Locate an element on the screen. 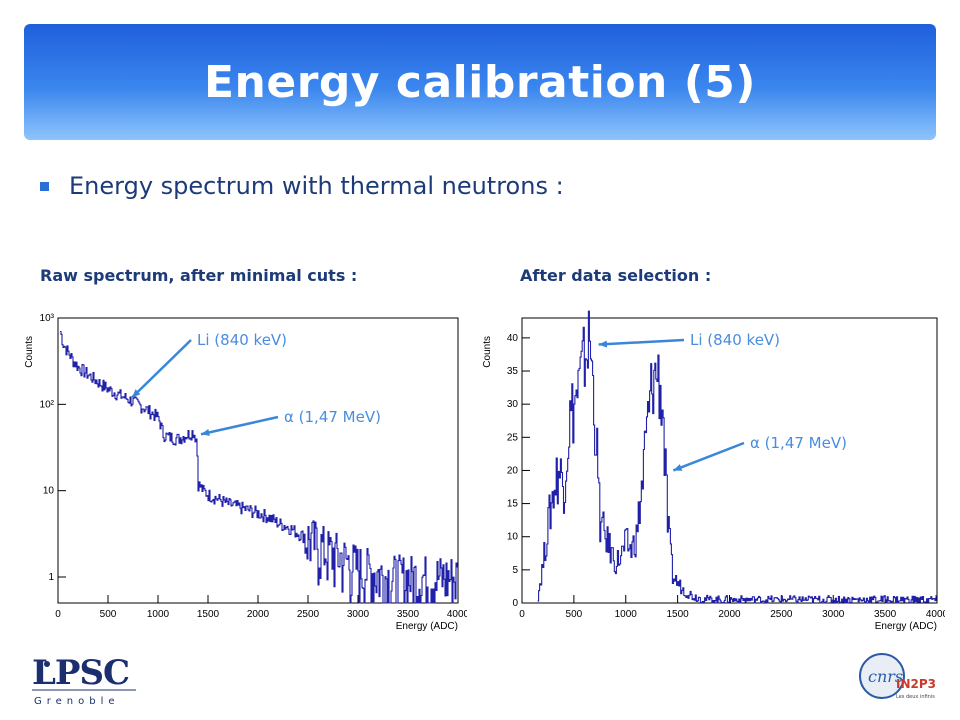  in2p3-logo: cnrs IN2P3 Les deux infinis is located at coordinates (897, 676).